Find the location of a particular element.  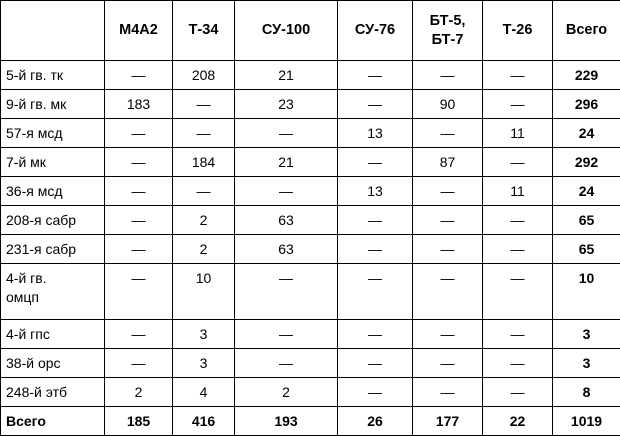

row-label-cell: 4-й гпс is located at coordinates (53, 334).